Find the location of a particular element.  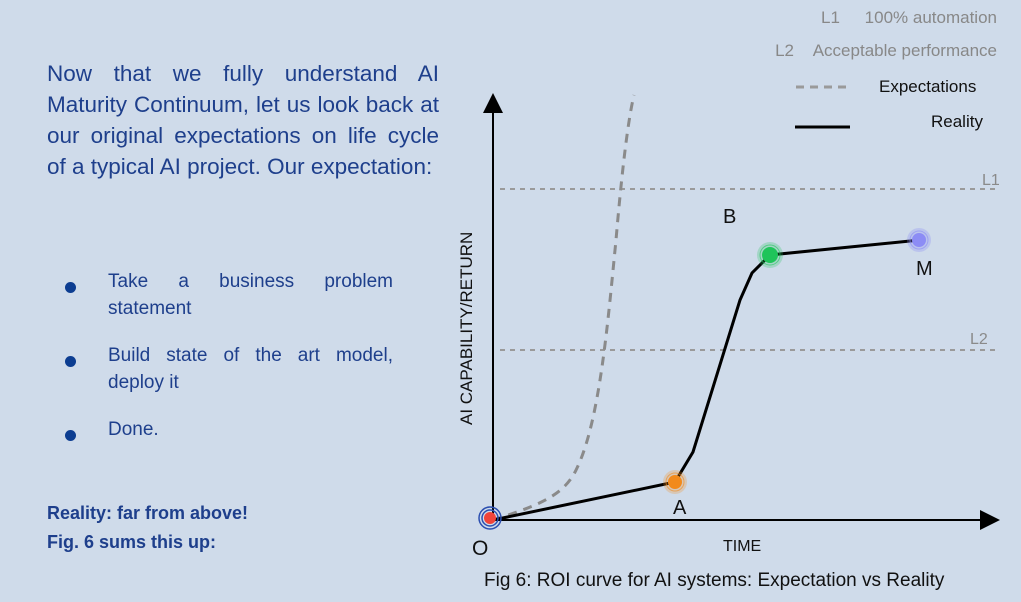

expectation-curve is located at coordinates (564, 308).